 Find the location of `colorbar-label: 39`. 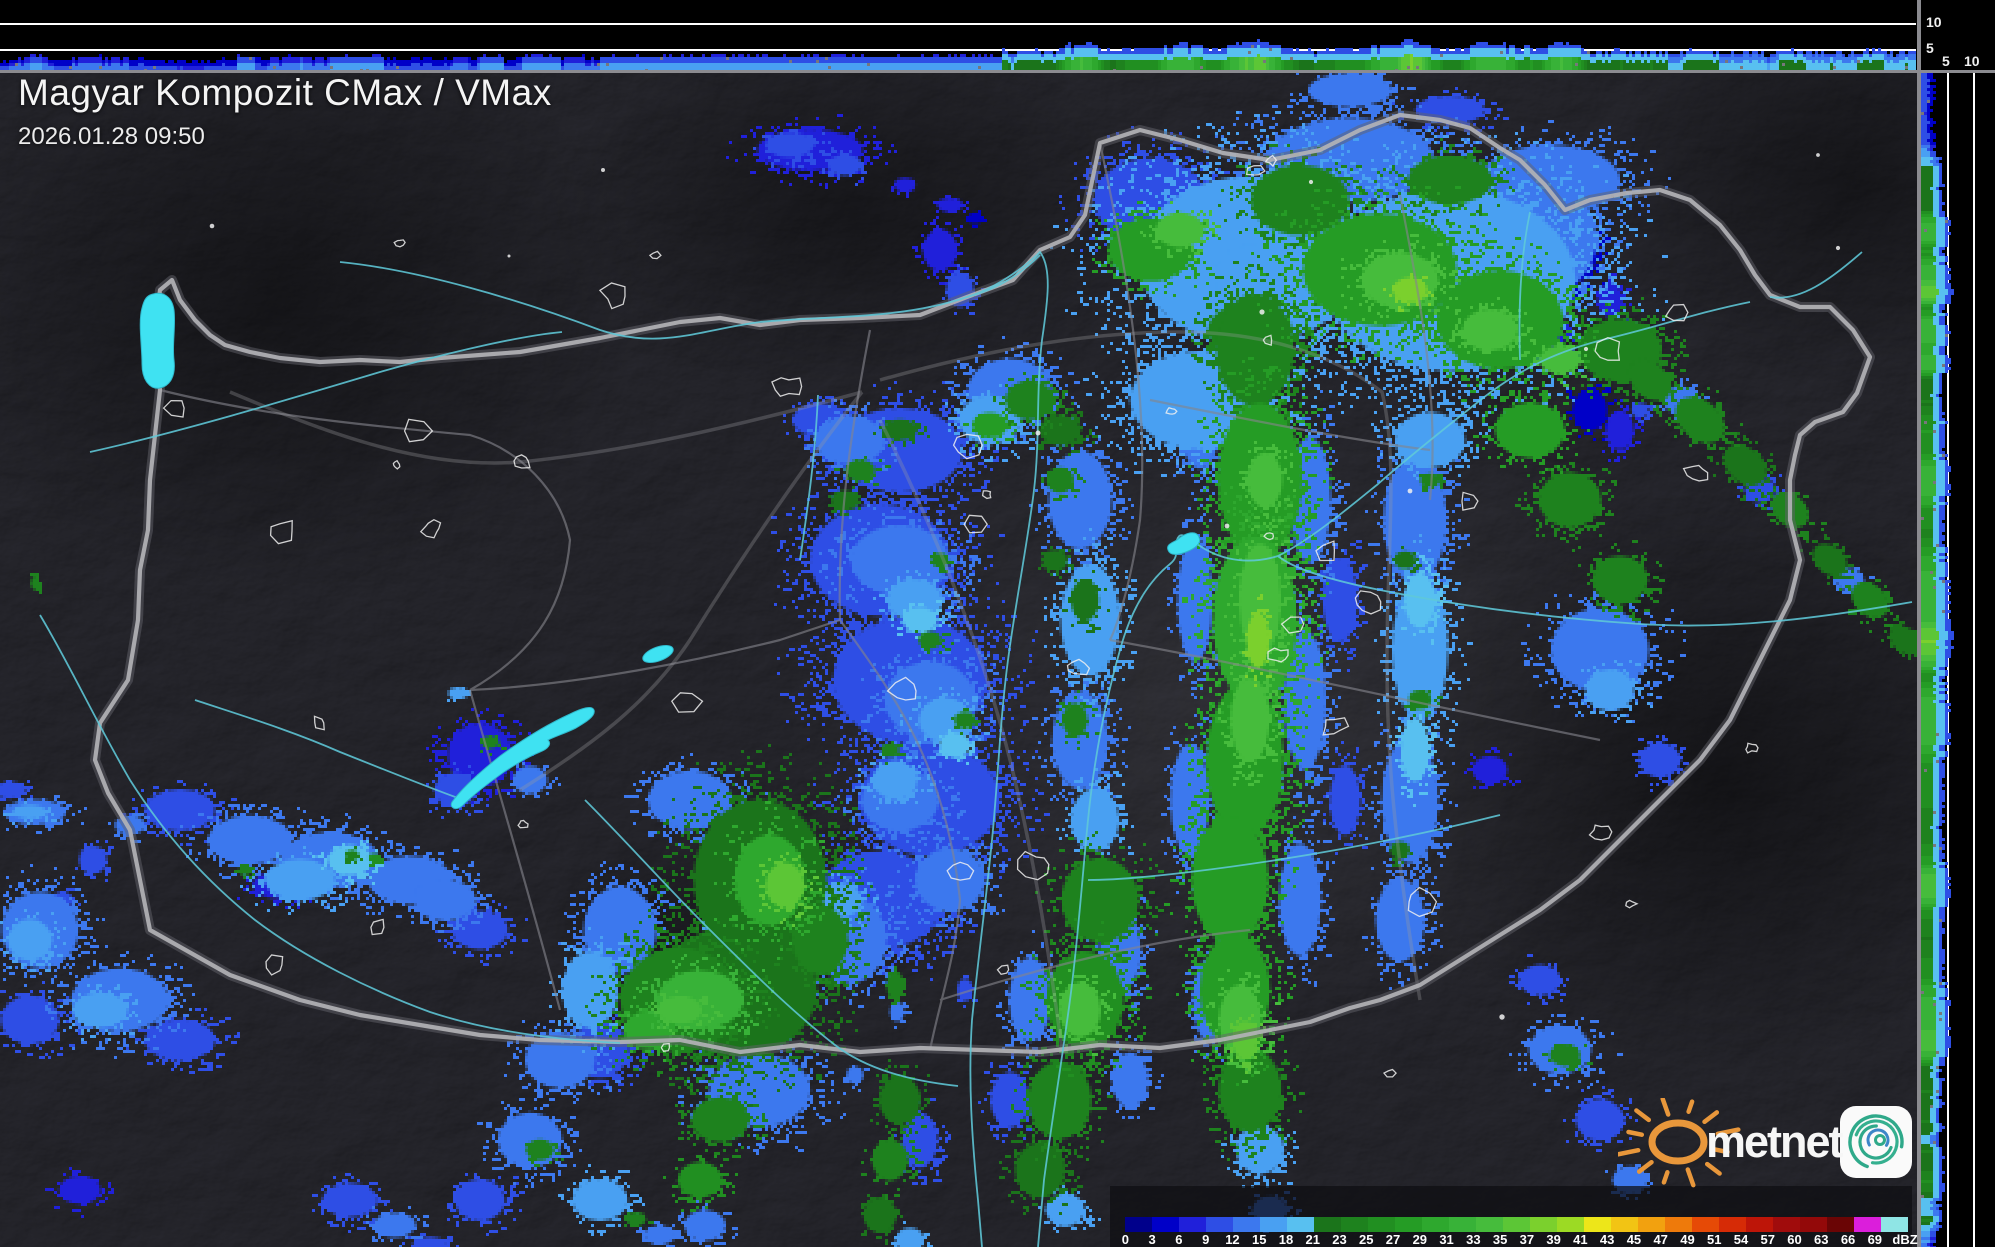

colorbar-label: 39 is located at coordinates (1553, 1239).